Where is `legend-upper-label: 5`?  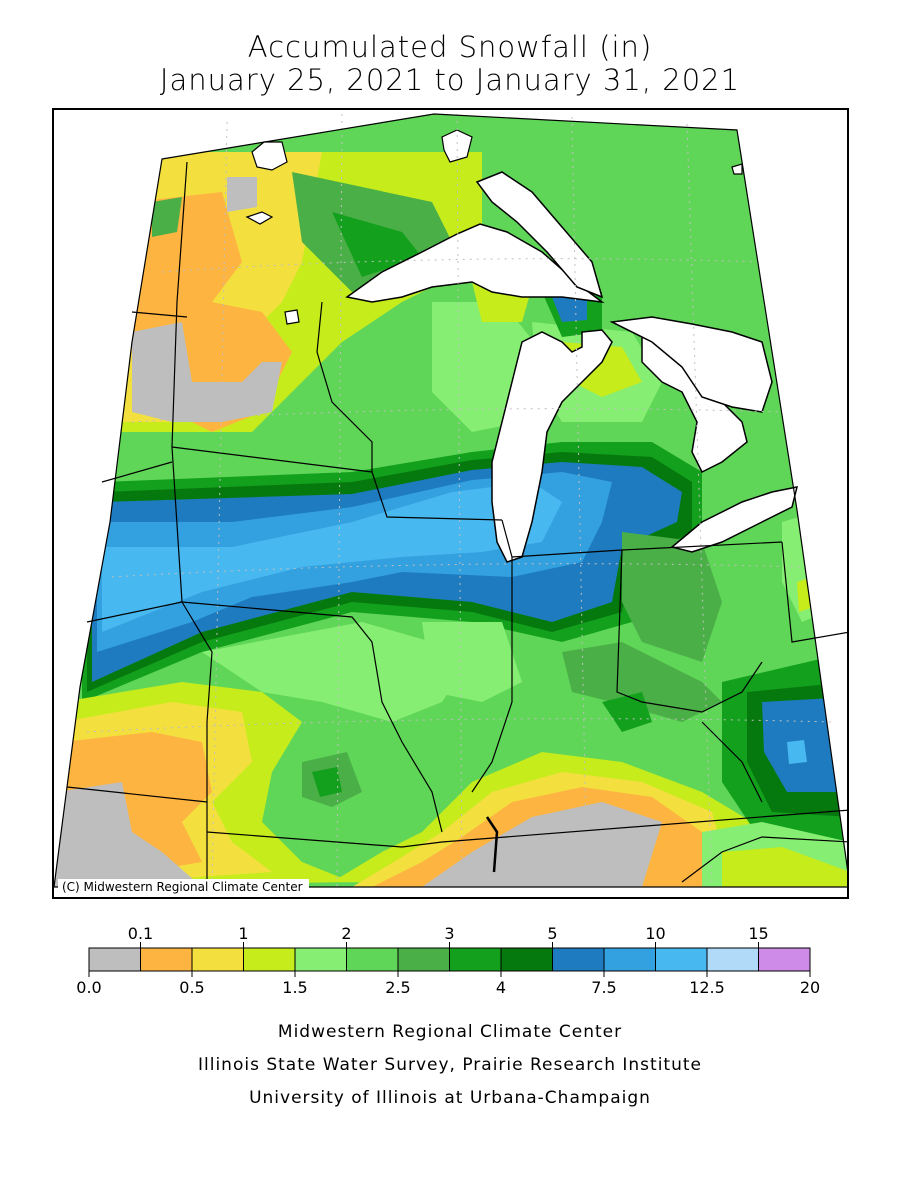 legend-upper-label: 5 is located at coordinates (552, 933).